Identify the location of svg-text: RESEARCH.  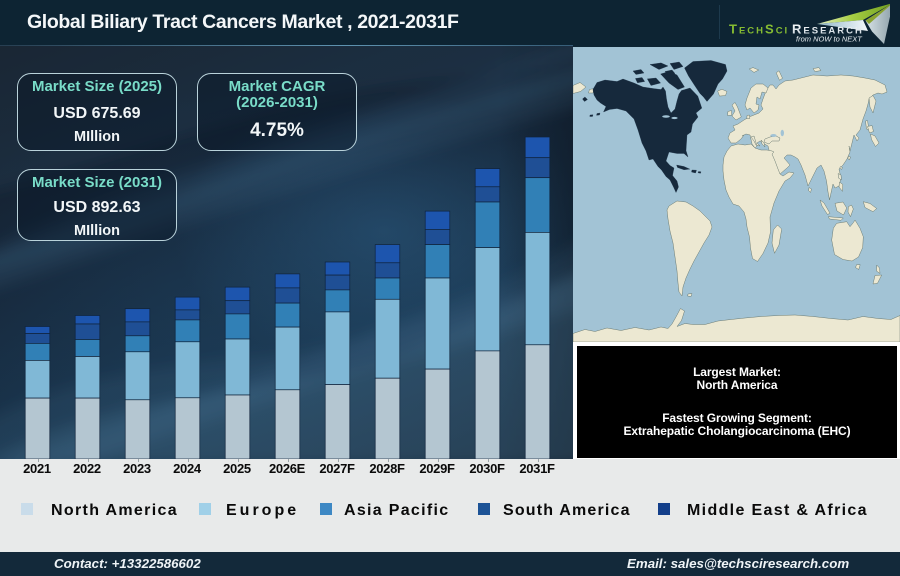
(828, 29).